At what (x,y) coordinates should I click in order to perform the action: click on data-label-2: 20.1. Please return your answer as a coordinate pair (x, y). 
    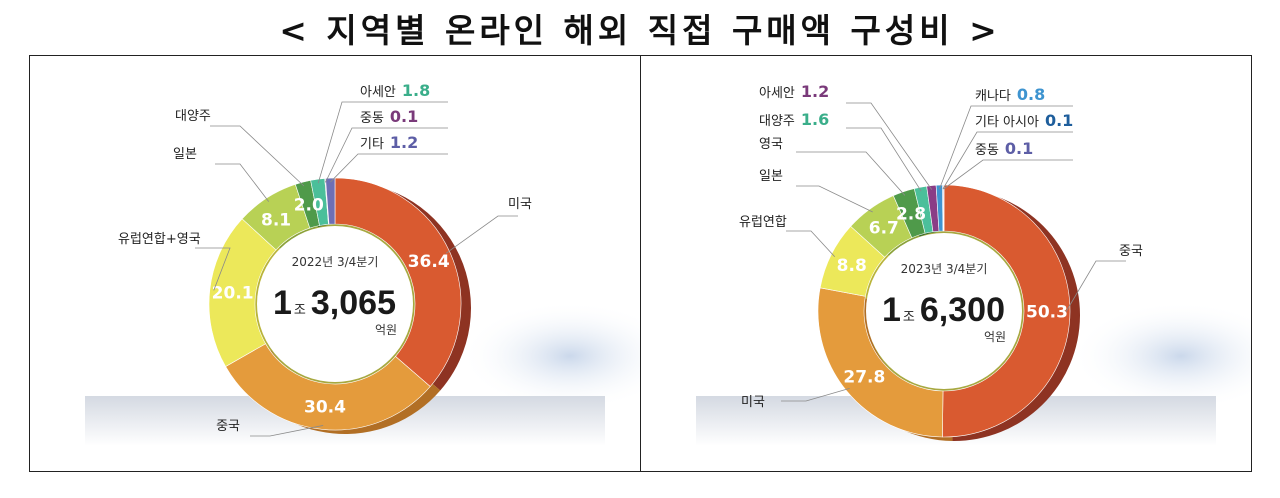
    Looking at the image, I should click on (233, 294).